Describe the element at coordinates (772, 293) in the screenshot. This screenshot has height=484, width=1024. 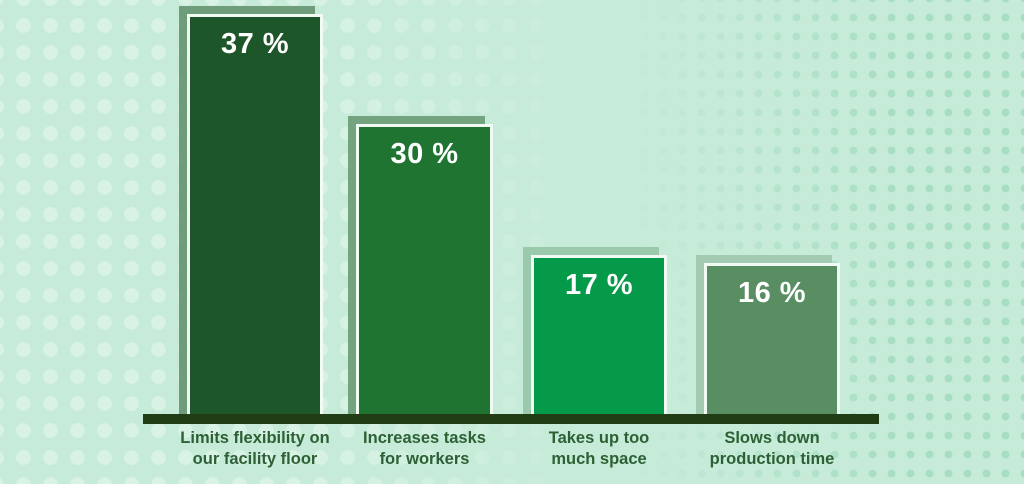
I see `bar-value-label: 16 %` at that location.